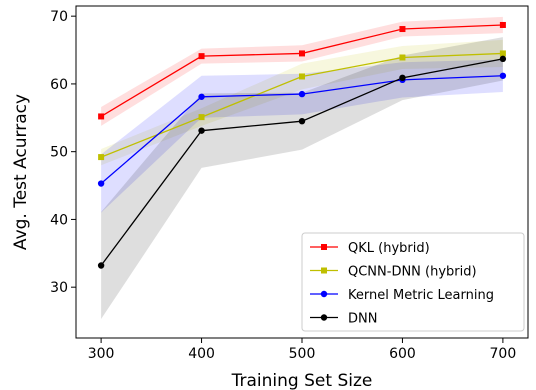  Describe the element at coordinates (201, 354) in the screenshot. I see `x-tick-label: 400` at that location.